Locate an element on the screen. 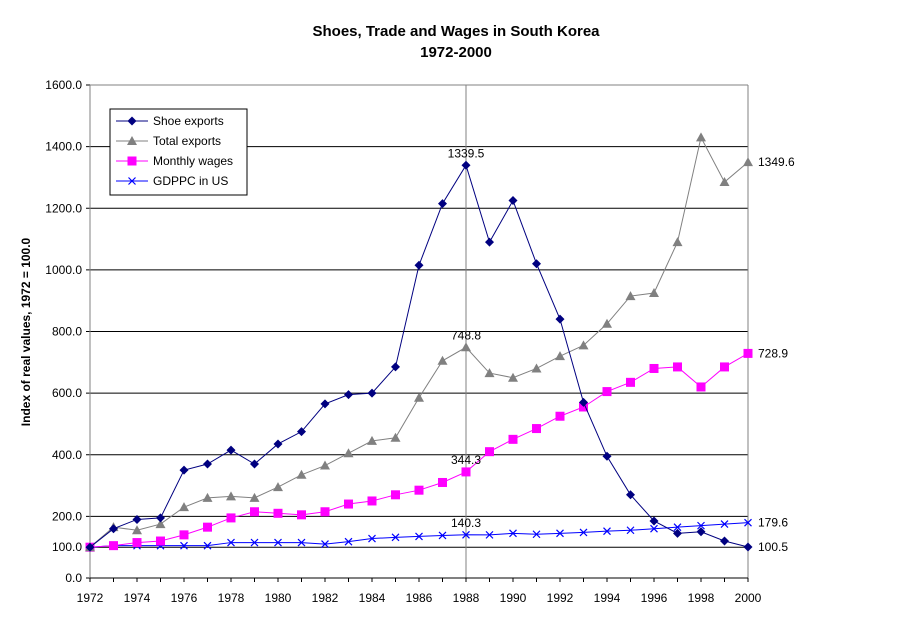 The height and width of the screenshot is (623, 911). y-tick-label: 0.0 is located at coordinates (73, 578).